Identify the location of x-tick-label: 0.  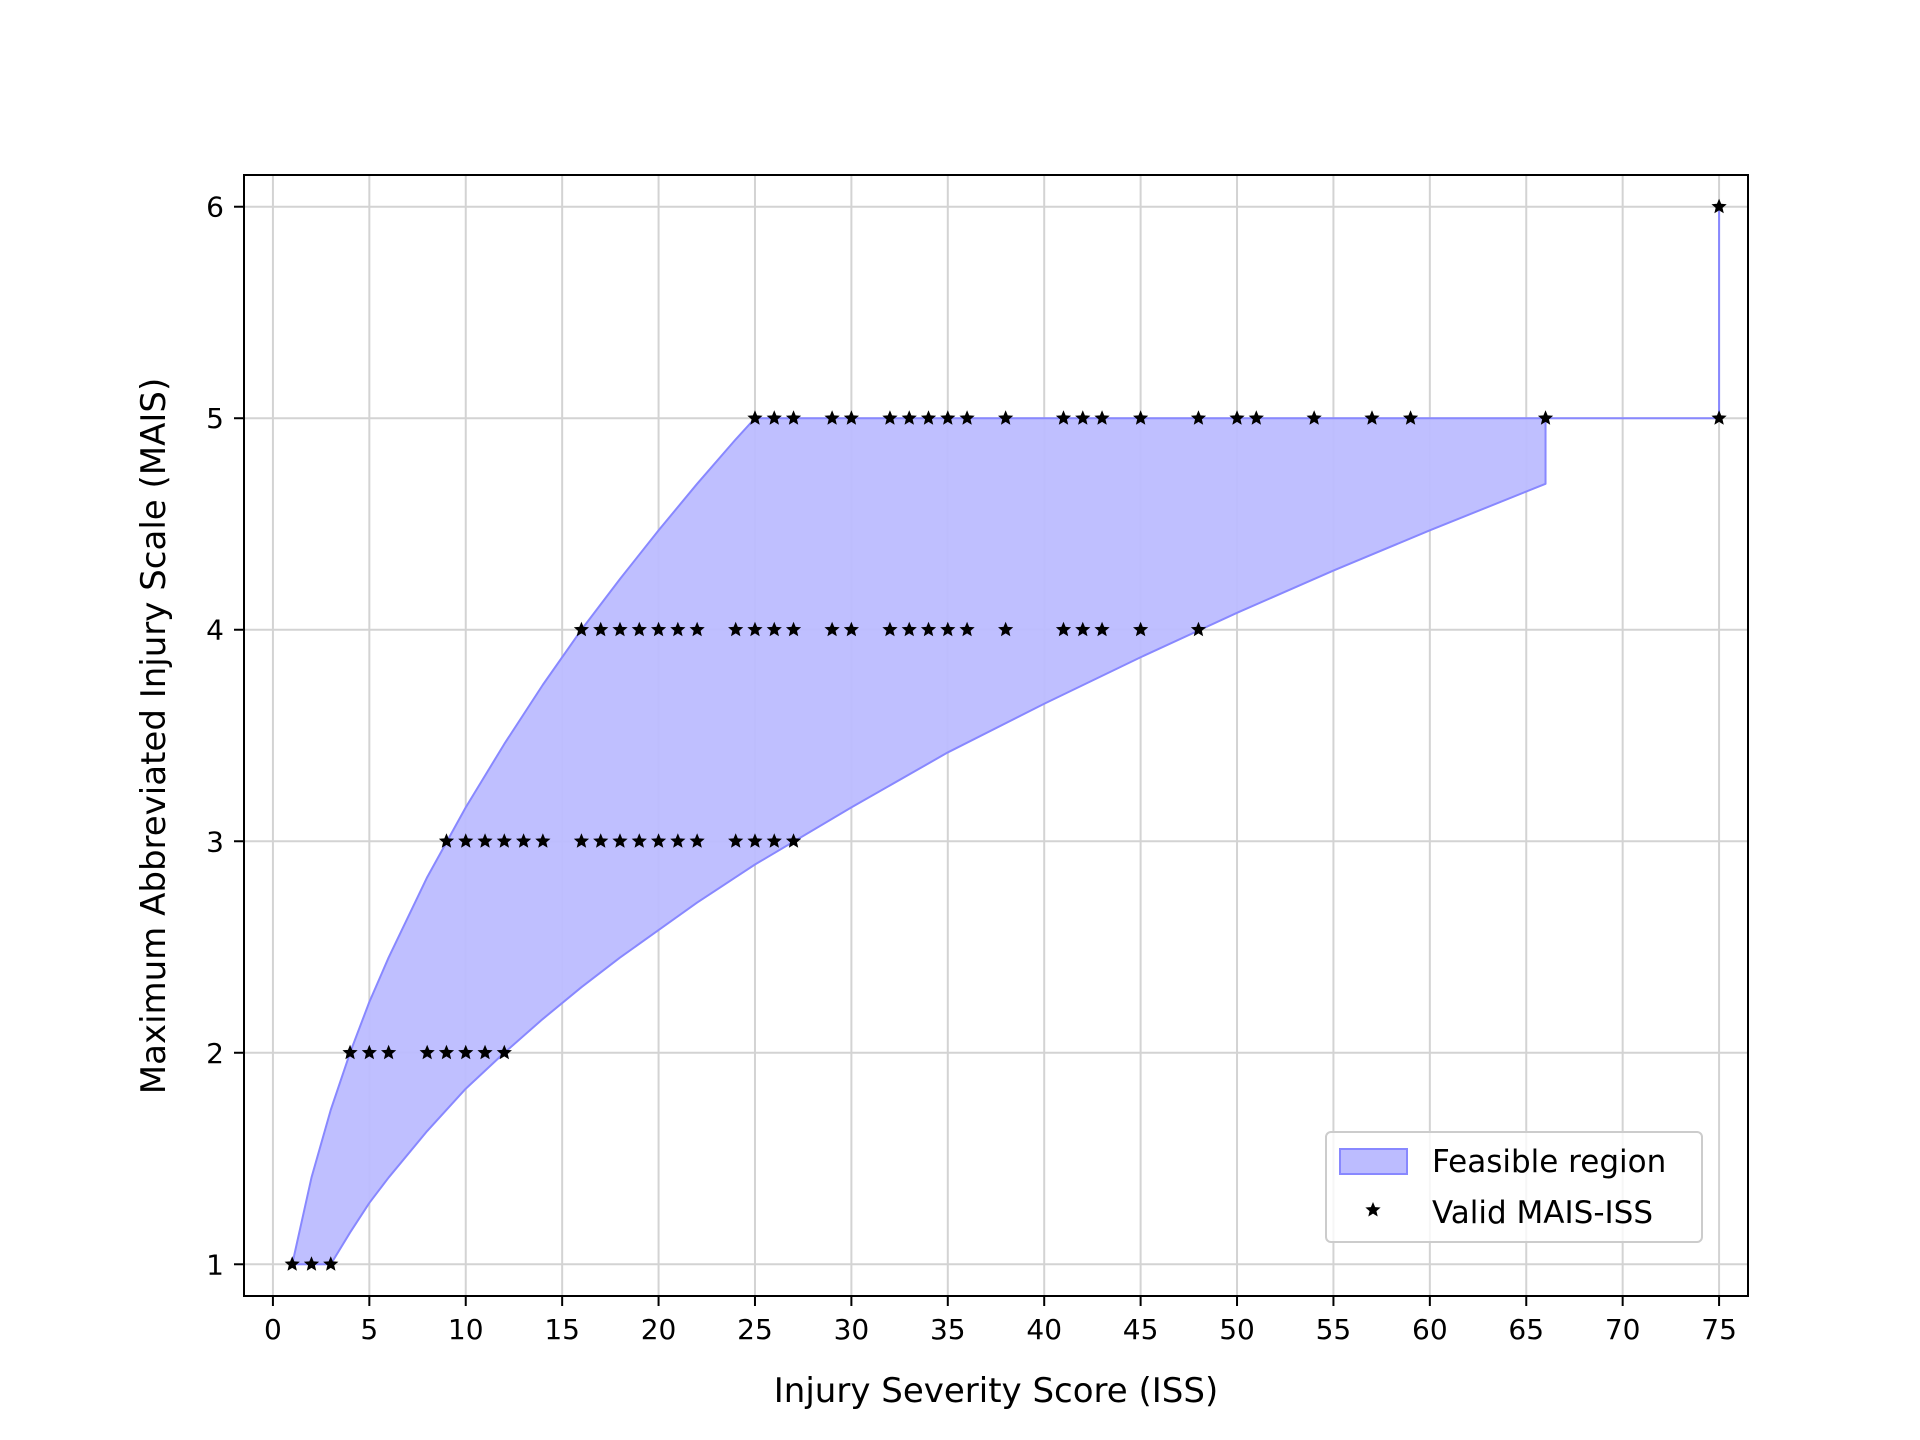
(273, 1329).